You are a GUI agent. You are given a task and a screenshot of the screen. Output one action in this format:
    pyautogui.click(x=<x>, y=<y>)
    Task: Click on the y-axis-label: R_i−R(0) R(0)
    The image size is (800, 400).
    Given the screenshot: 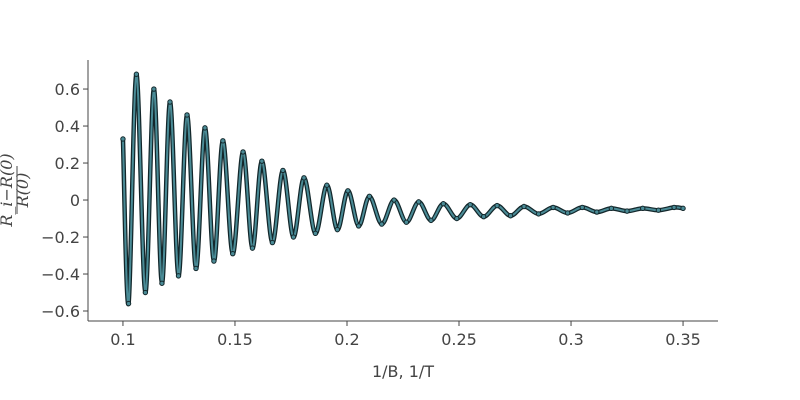 What is the action you would take?
    pyautogui.click(x=16, y=190)
    